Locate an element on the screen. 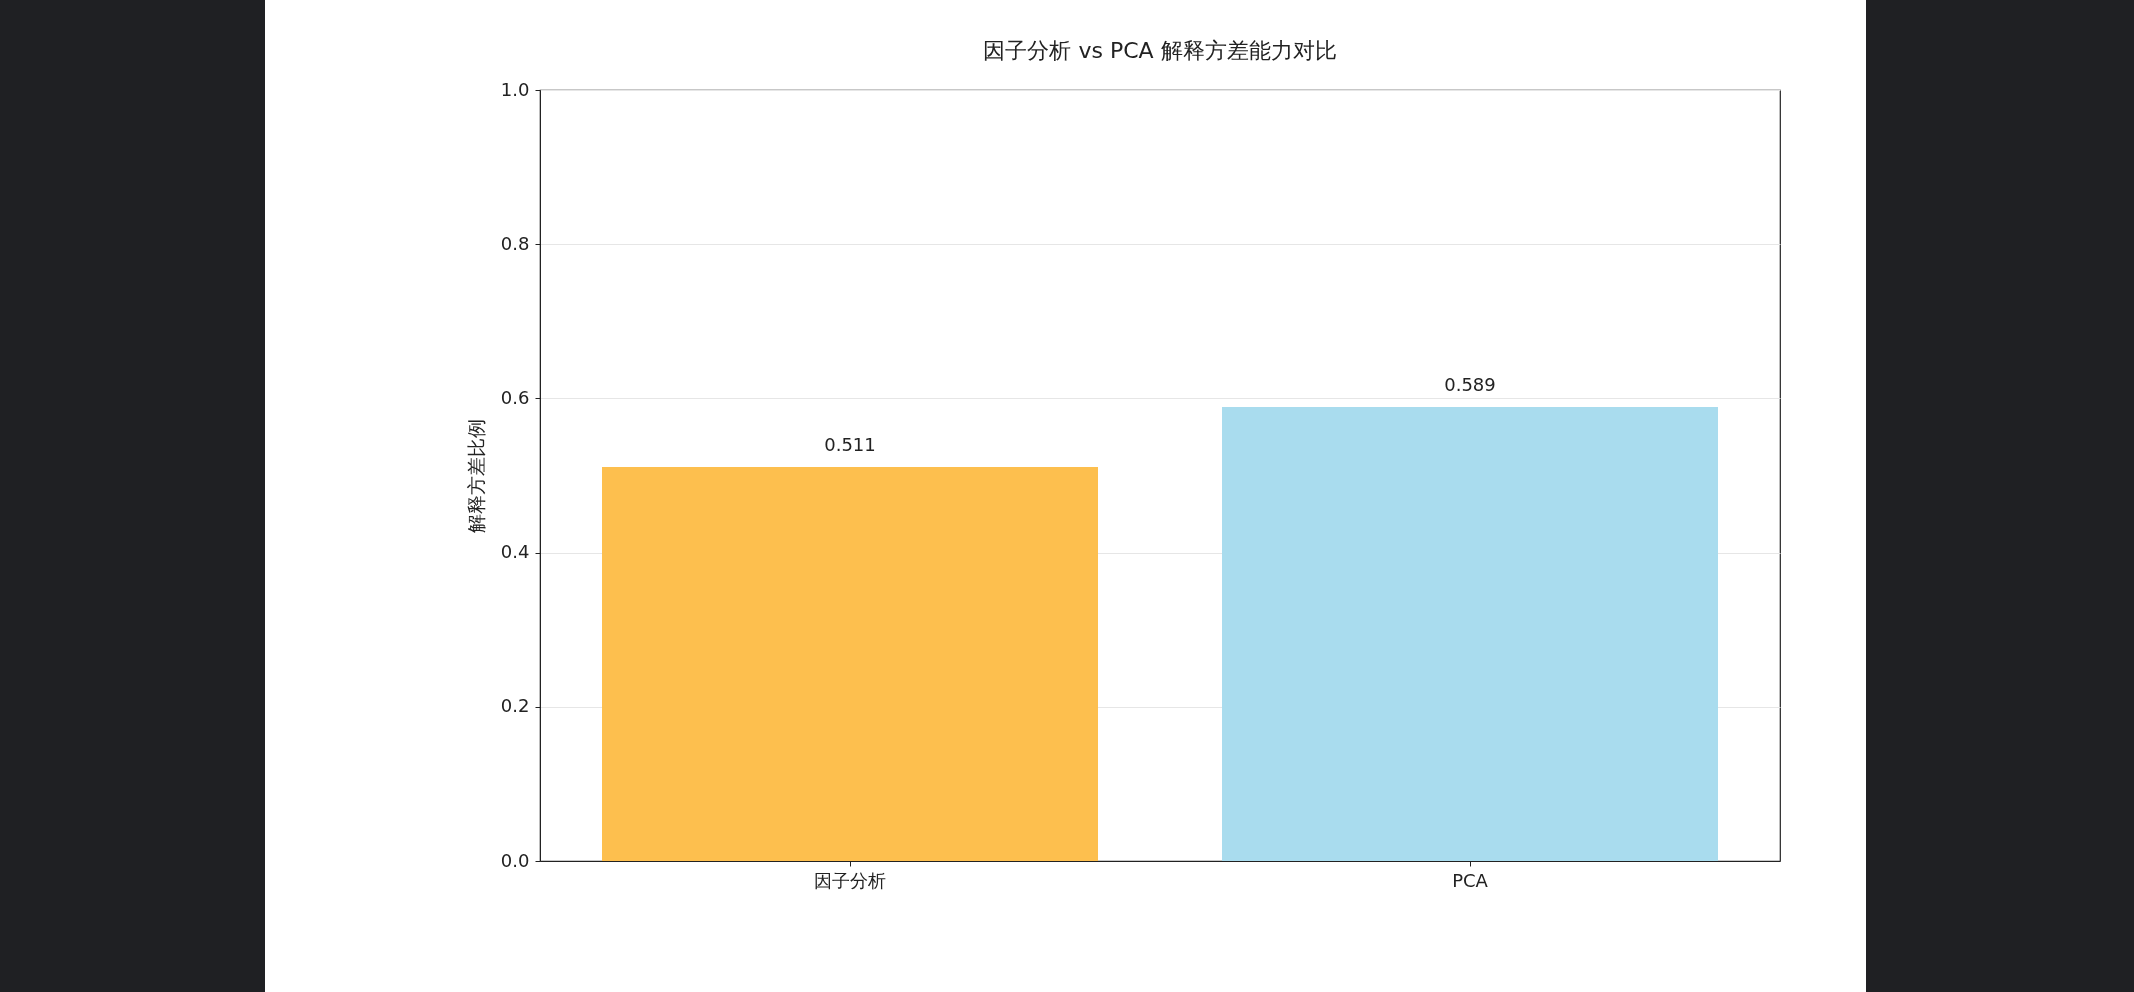 This screenshot has width=2134, height=992. x-tick-label: PCA is located at coordinates (1470, 880).